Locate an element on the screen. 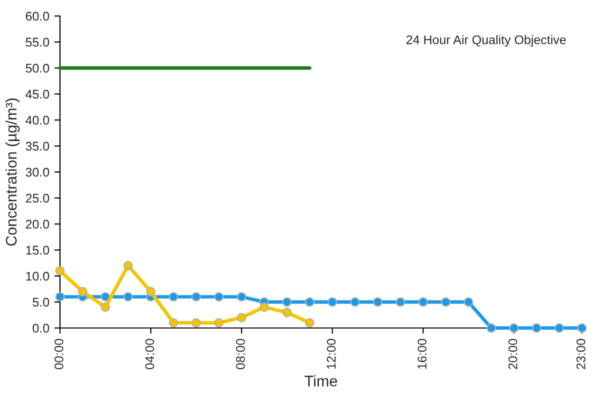 The height and width of the screenshot is (400, 600). y-tick-label: 15.0 is located at coordinates (38, 250).